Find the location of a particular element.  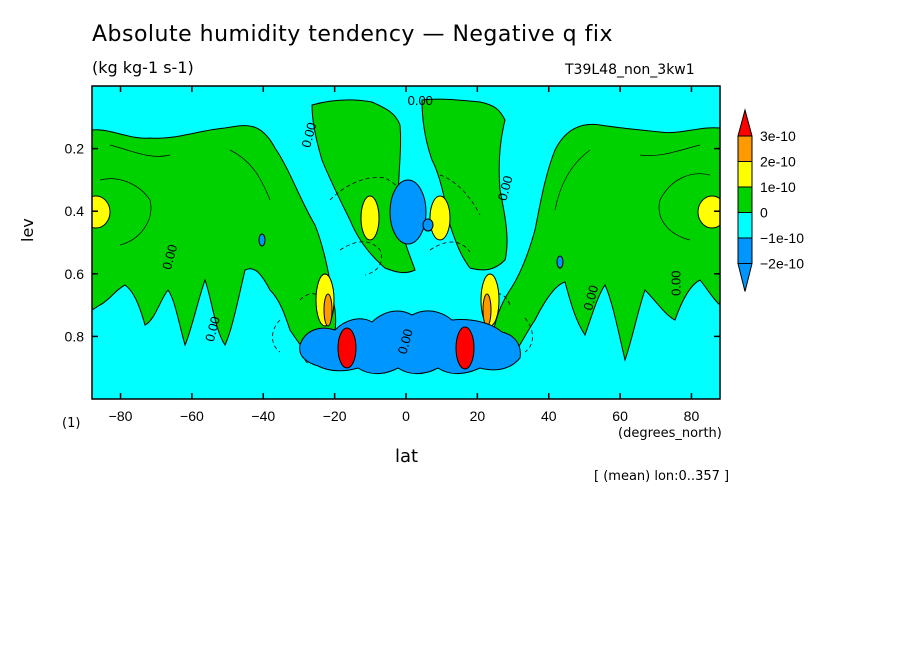

blue-region-upper-dot is located at coordinates (428, 225).